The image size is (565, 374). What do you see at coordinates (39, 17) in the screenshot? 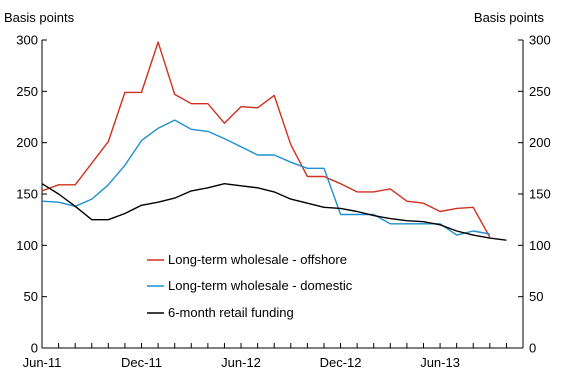
I see `y-axis-left-label: Basis points` at bounding box center [39, 17].